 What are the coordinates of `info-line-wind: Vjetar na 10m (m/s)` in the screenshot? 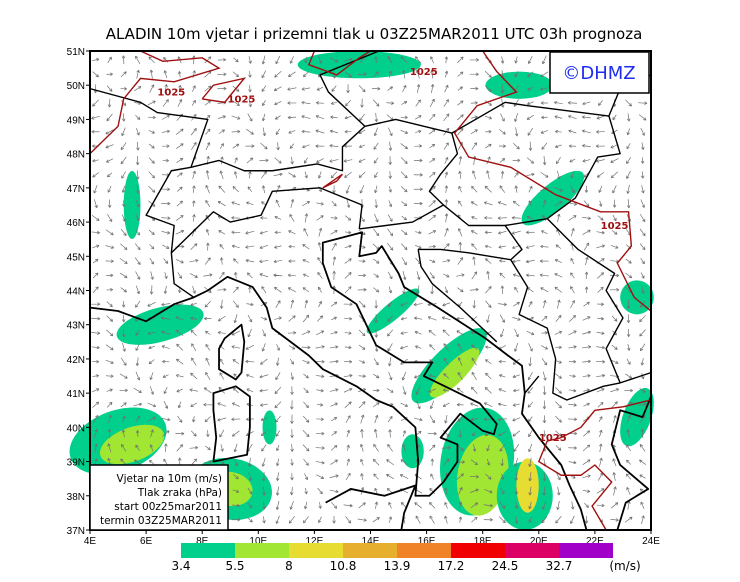 It's located at (169, 479).